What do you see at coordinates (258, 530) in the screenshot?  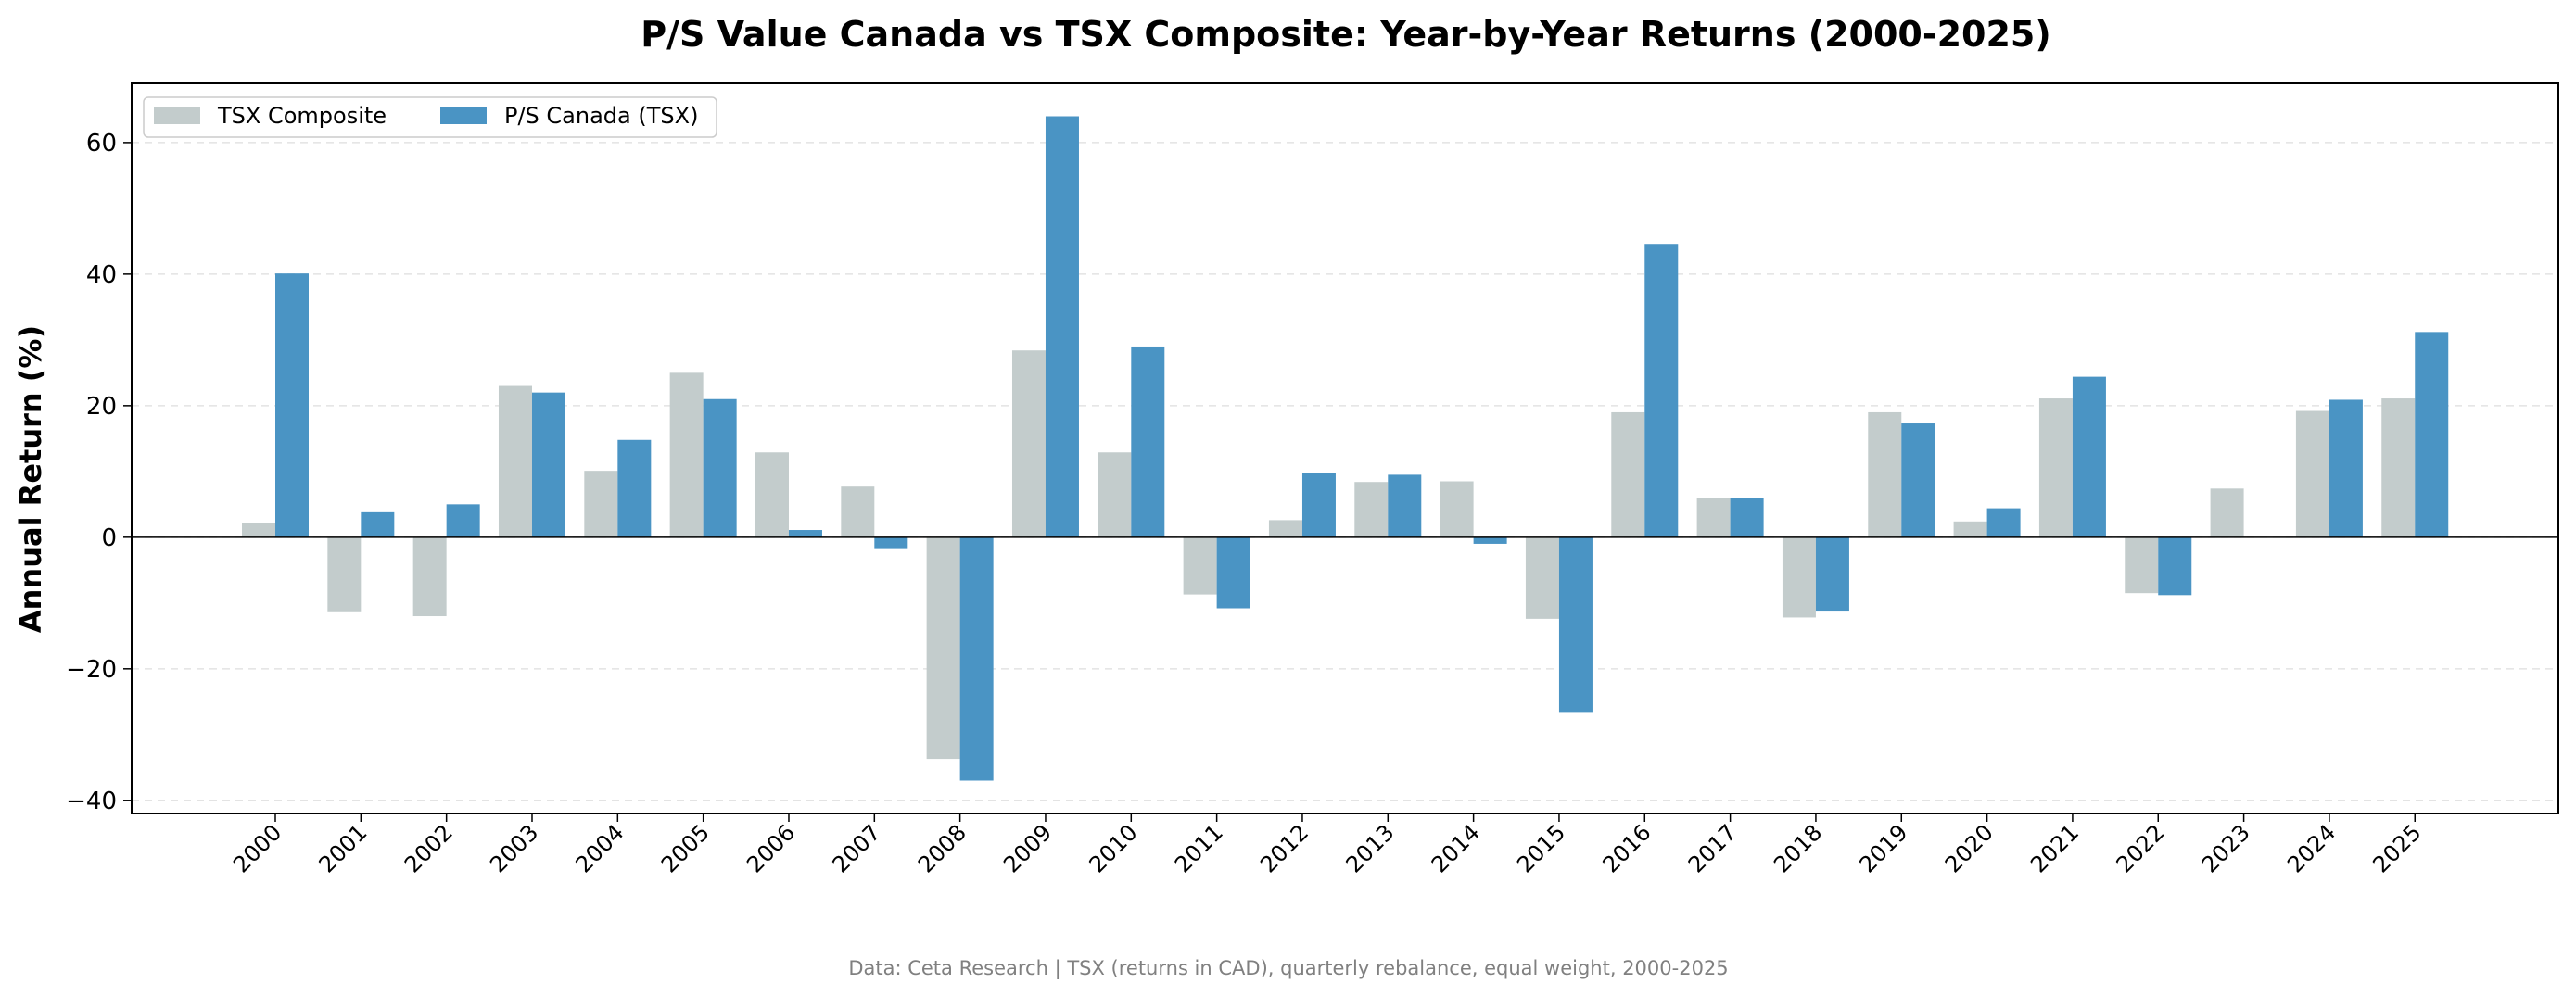 I see `bar-tsx-composite-2000` at bounding box center [258, 530].